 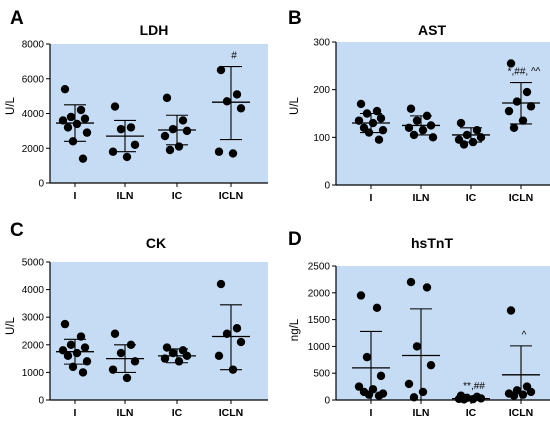 What do you see at coordinates (321, 374) in the screenshot?
I see `y-tick-label: 500` at bounding box center [321, 374].